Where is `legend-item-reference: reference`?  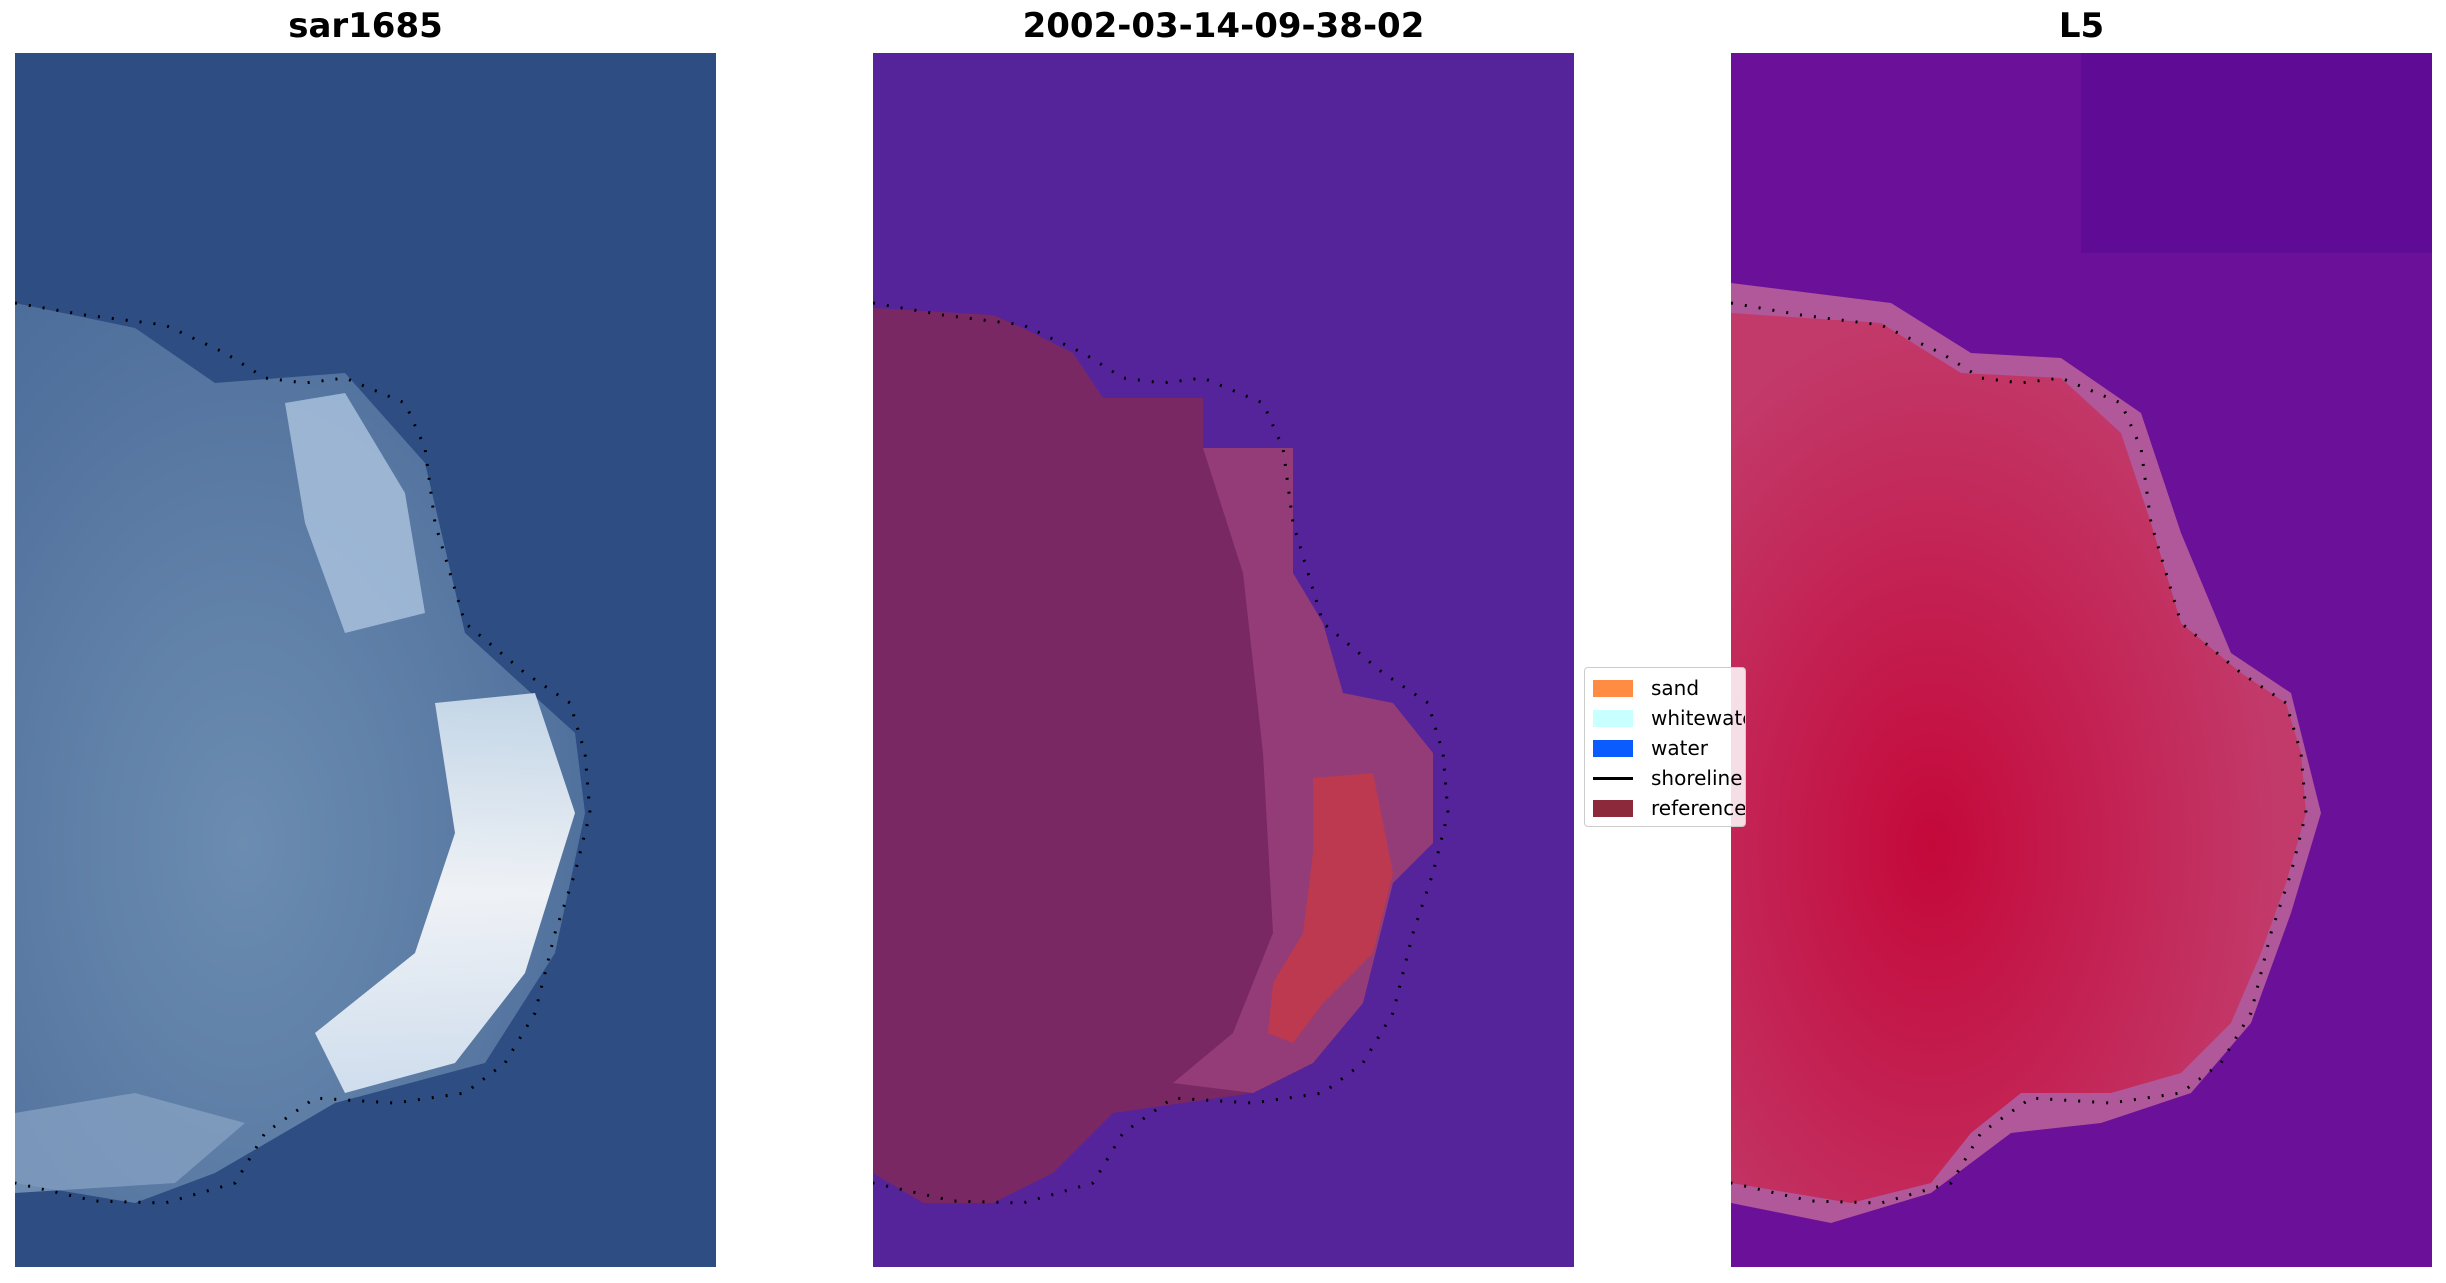 legend-item-reference: reference is located at coordinates (1665, 808).